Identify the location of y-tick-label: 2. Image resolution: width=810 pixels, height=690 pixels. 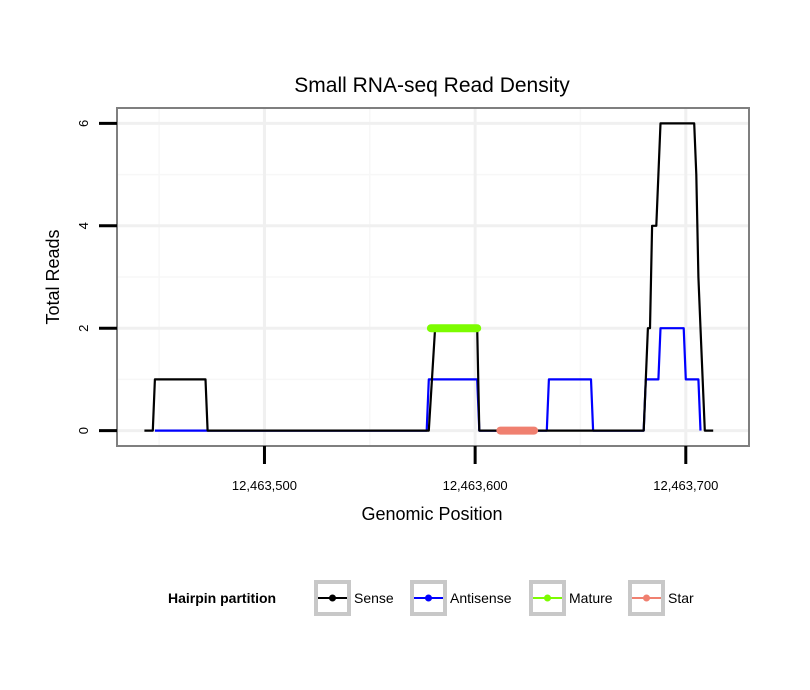
(83, 328).